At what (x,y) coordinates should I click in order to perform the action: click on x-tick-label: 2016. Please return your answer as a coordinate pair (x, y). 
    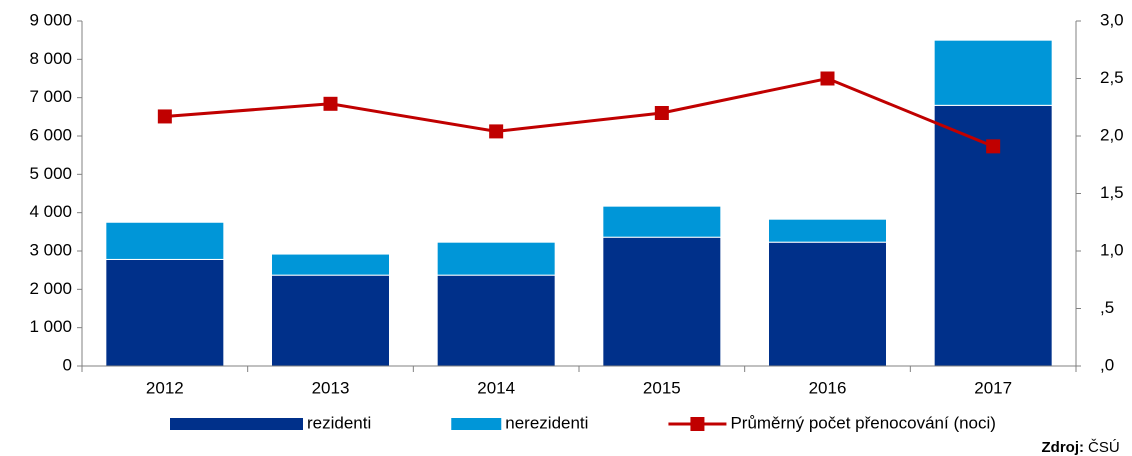
    Looking at the image, I should click on (828, 387).